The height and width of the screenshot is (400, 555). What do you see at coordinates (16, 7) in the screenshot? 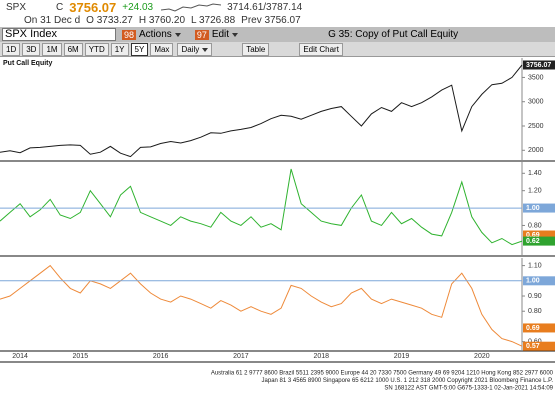
I see `ticker: SPX` at bounding box center [16, 7].